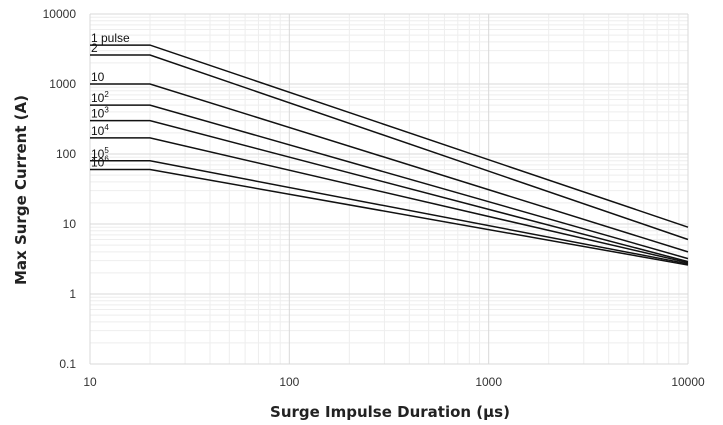  What do you see at coordinates (390, 412) in the screenshot?
I see `x-axis-title: Surge Impulse Duration (µs)` at bounding box center [390, 412].